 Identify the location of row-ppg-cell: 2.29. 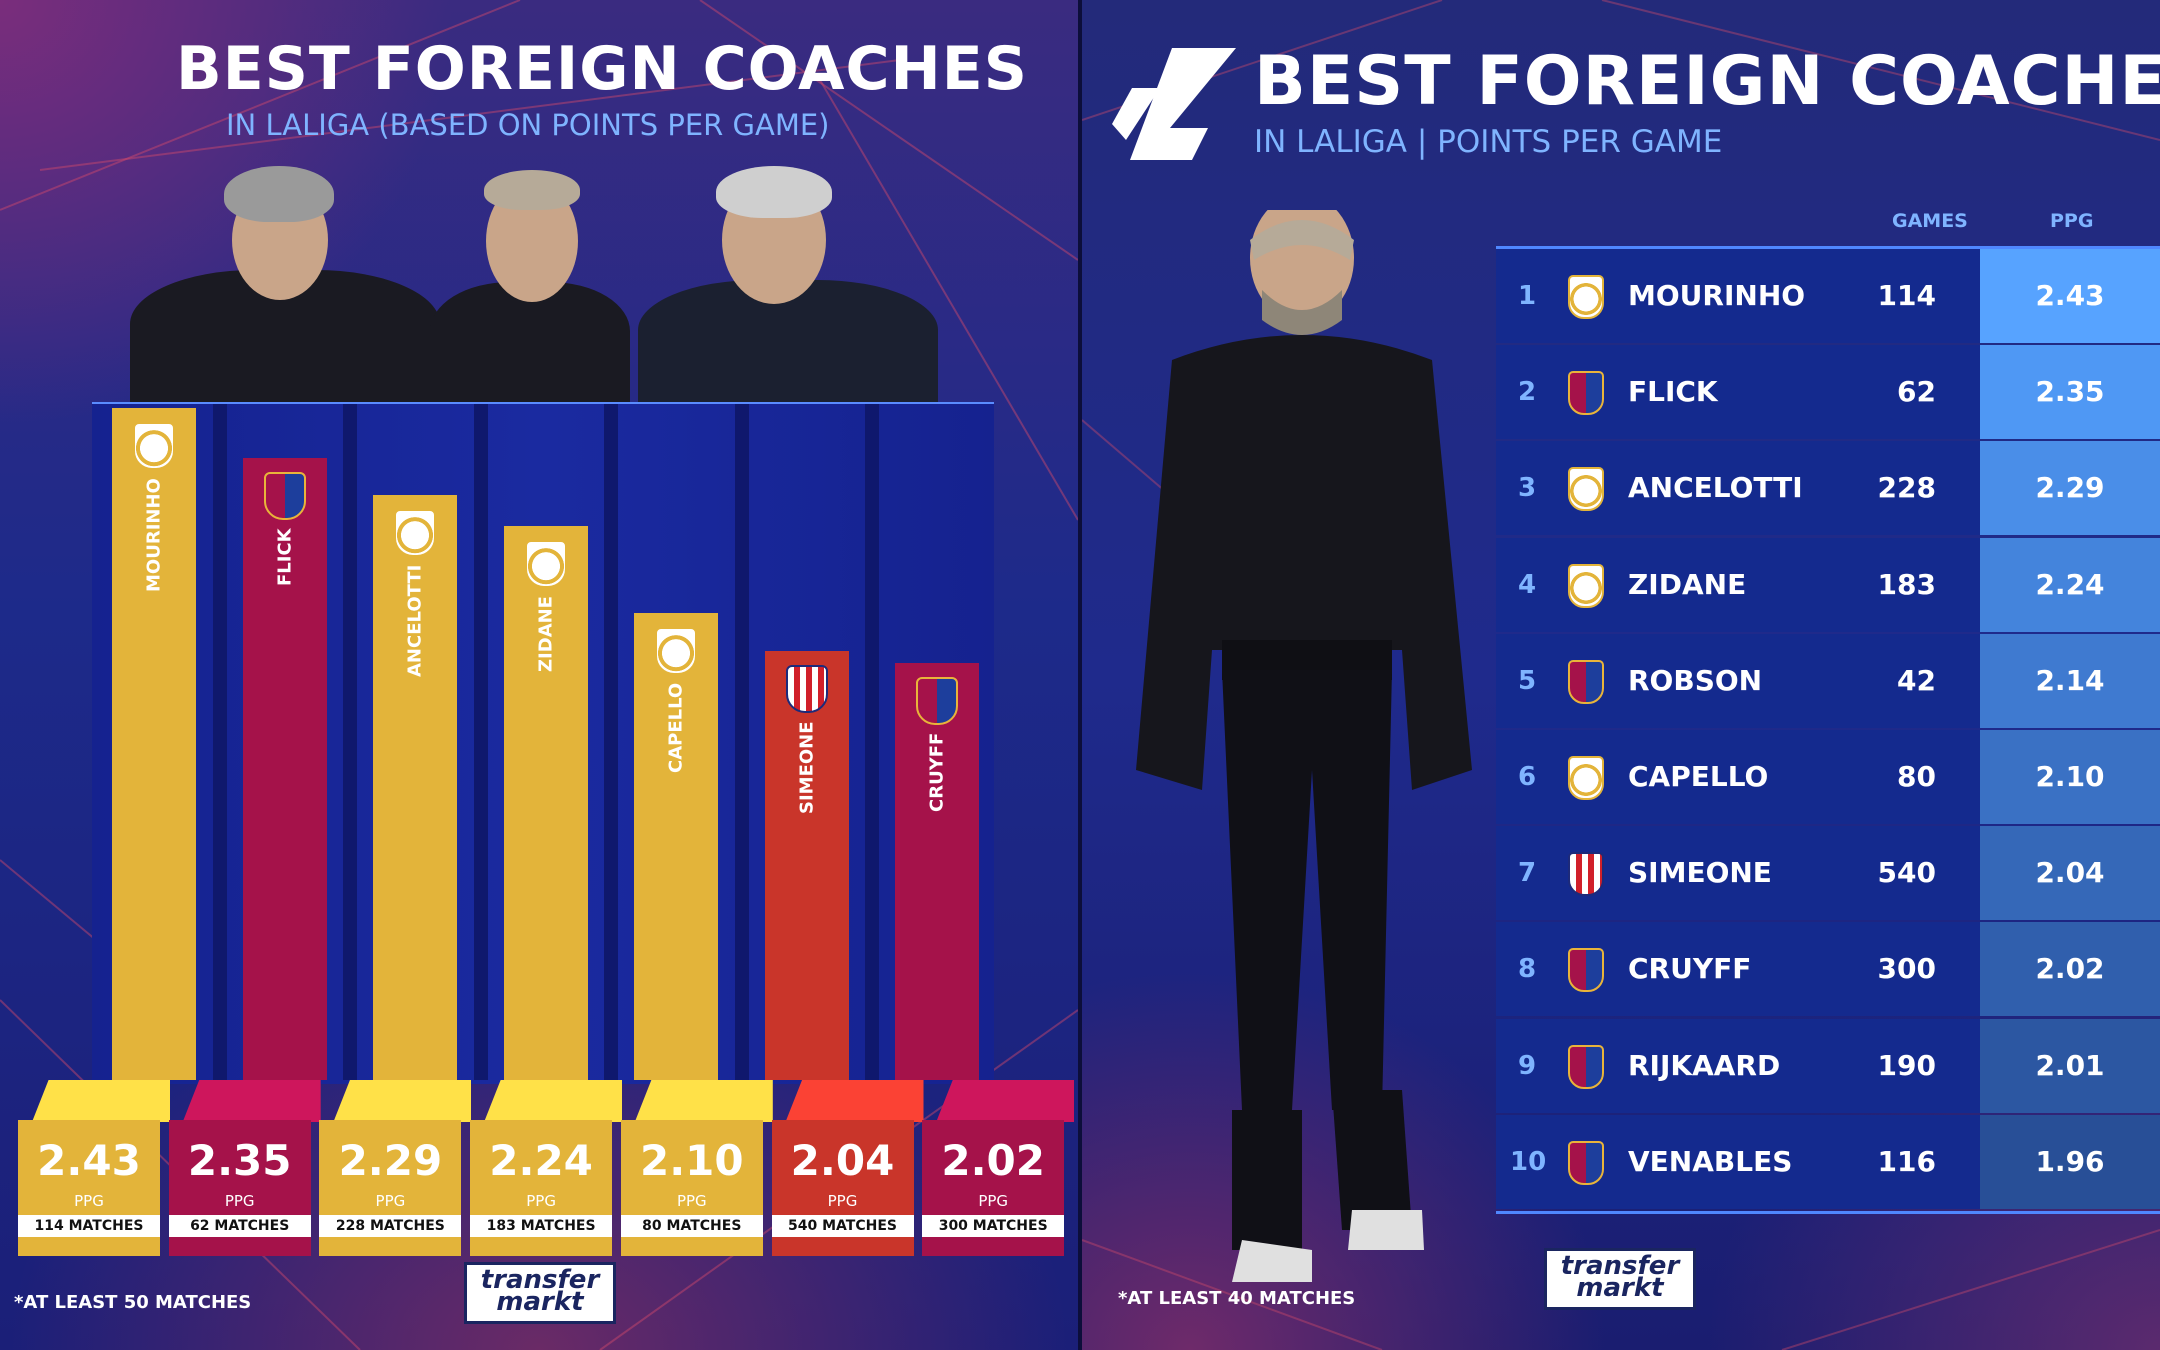
(2070, 488).